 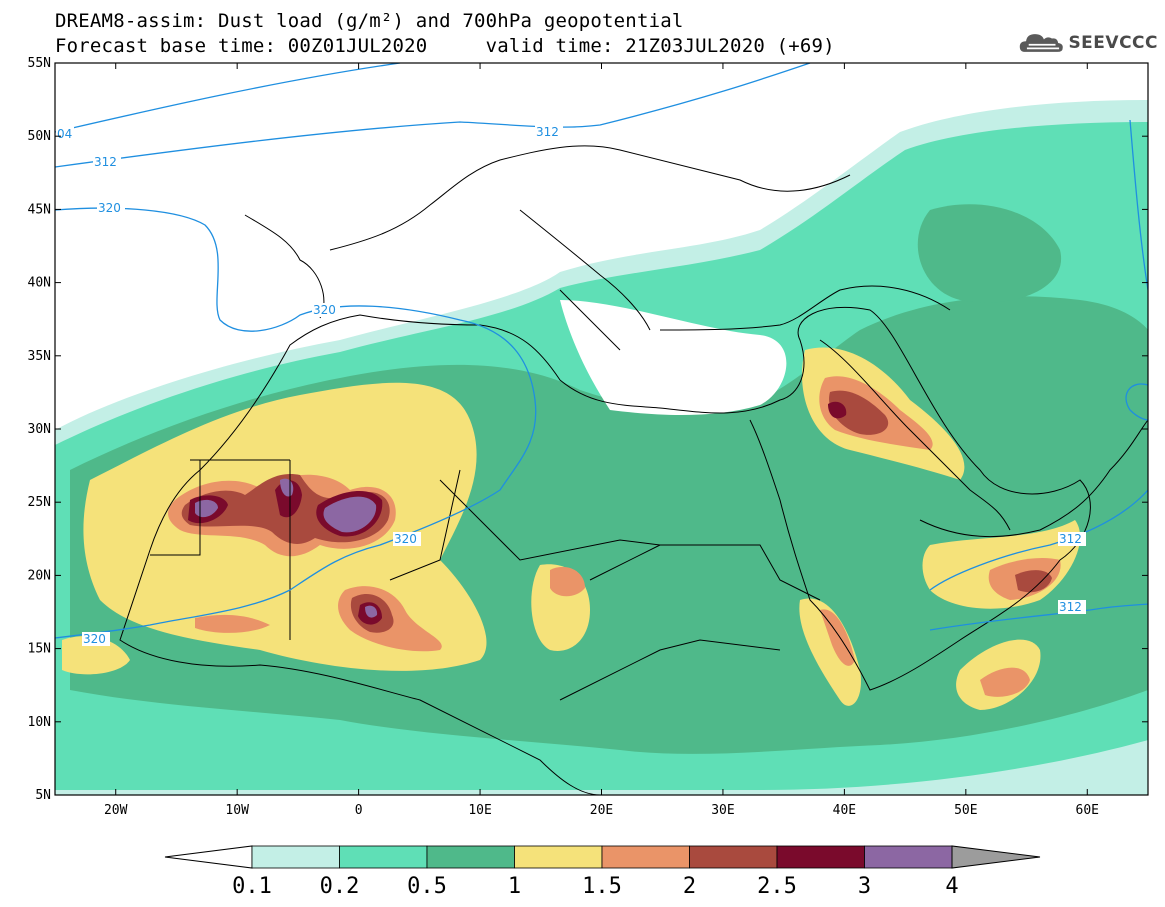 What do you see at coordinates (722, 810) in the screenshot?
I see `lon-label: 30E` at bounding box center [722, 810].